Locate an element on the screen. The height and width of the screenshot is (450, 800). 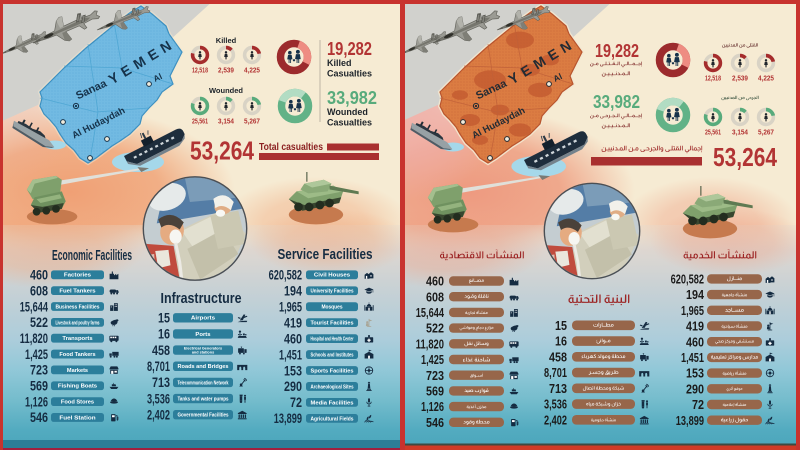
svg-text: Food Stores is located at coordinates (77, 403).